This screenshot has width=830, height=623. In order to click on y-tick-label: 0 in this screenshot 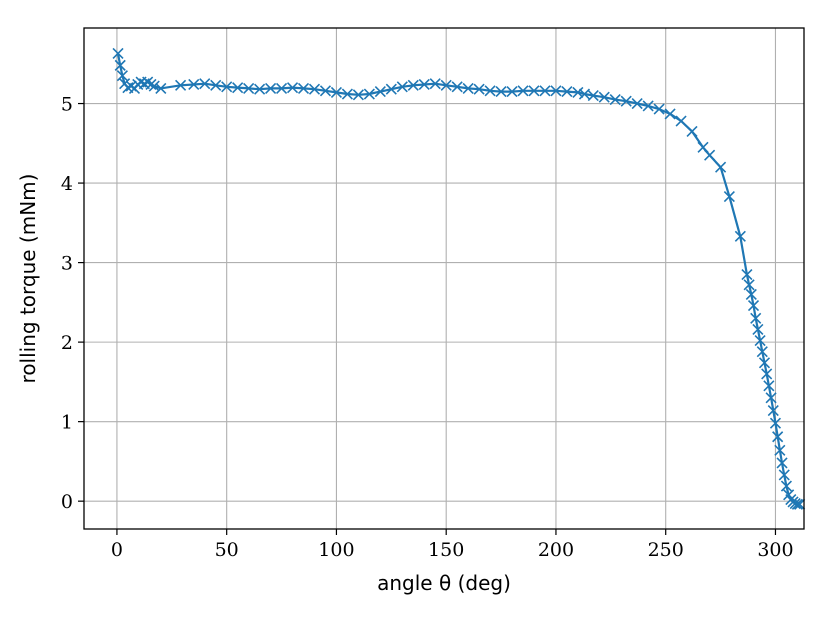, I will do `click(67, 502)`.